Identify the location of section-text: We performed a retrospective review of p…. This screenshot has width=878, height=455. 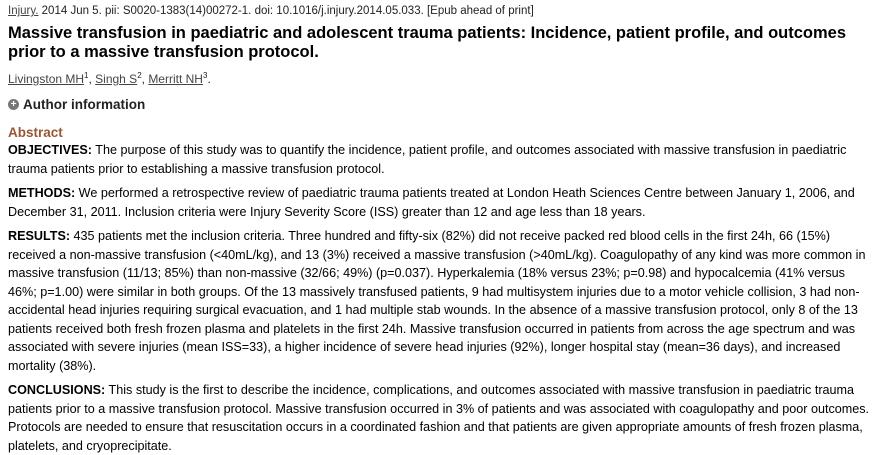
(431, 202).